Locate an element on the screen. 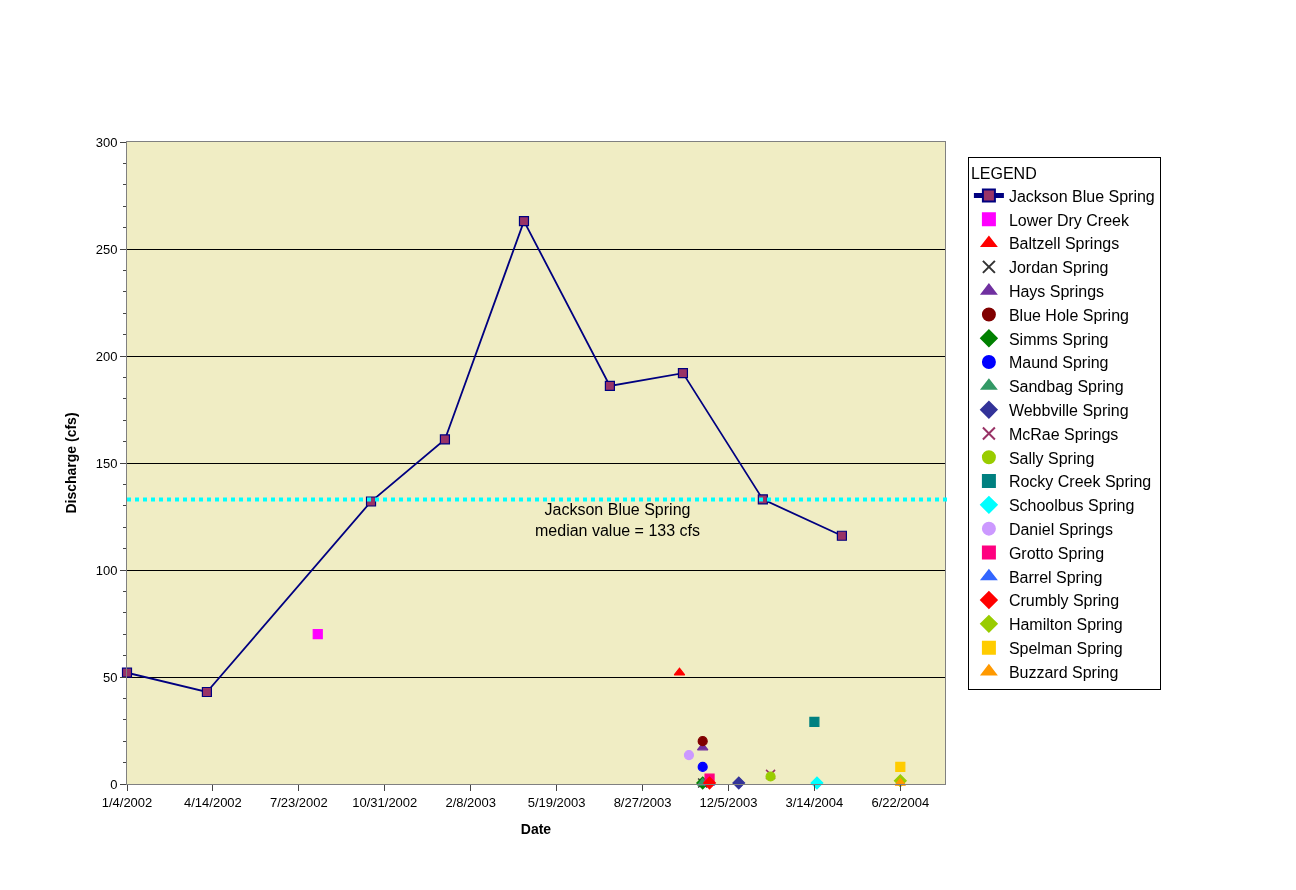 This screenshot has width=1296, height=890. legend-title: LEGEND is located at coordinates (1003, 173).